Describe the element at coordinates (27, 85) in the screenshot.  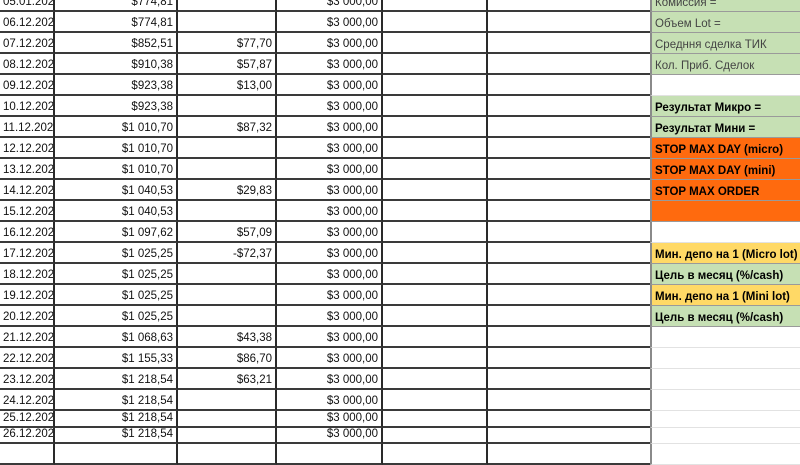
I see `date-cell: 09.12.2020` at that location.